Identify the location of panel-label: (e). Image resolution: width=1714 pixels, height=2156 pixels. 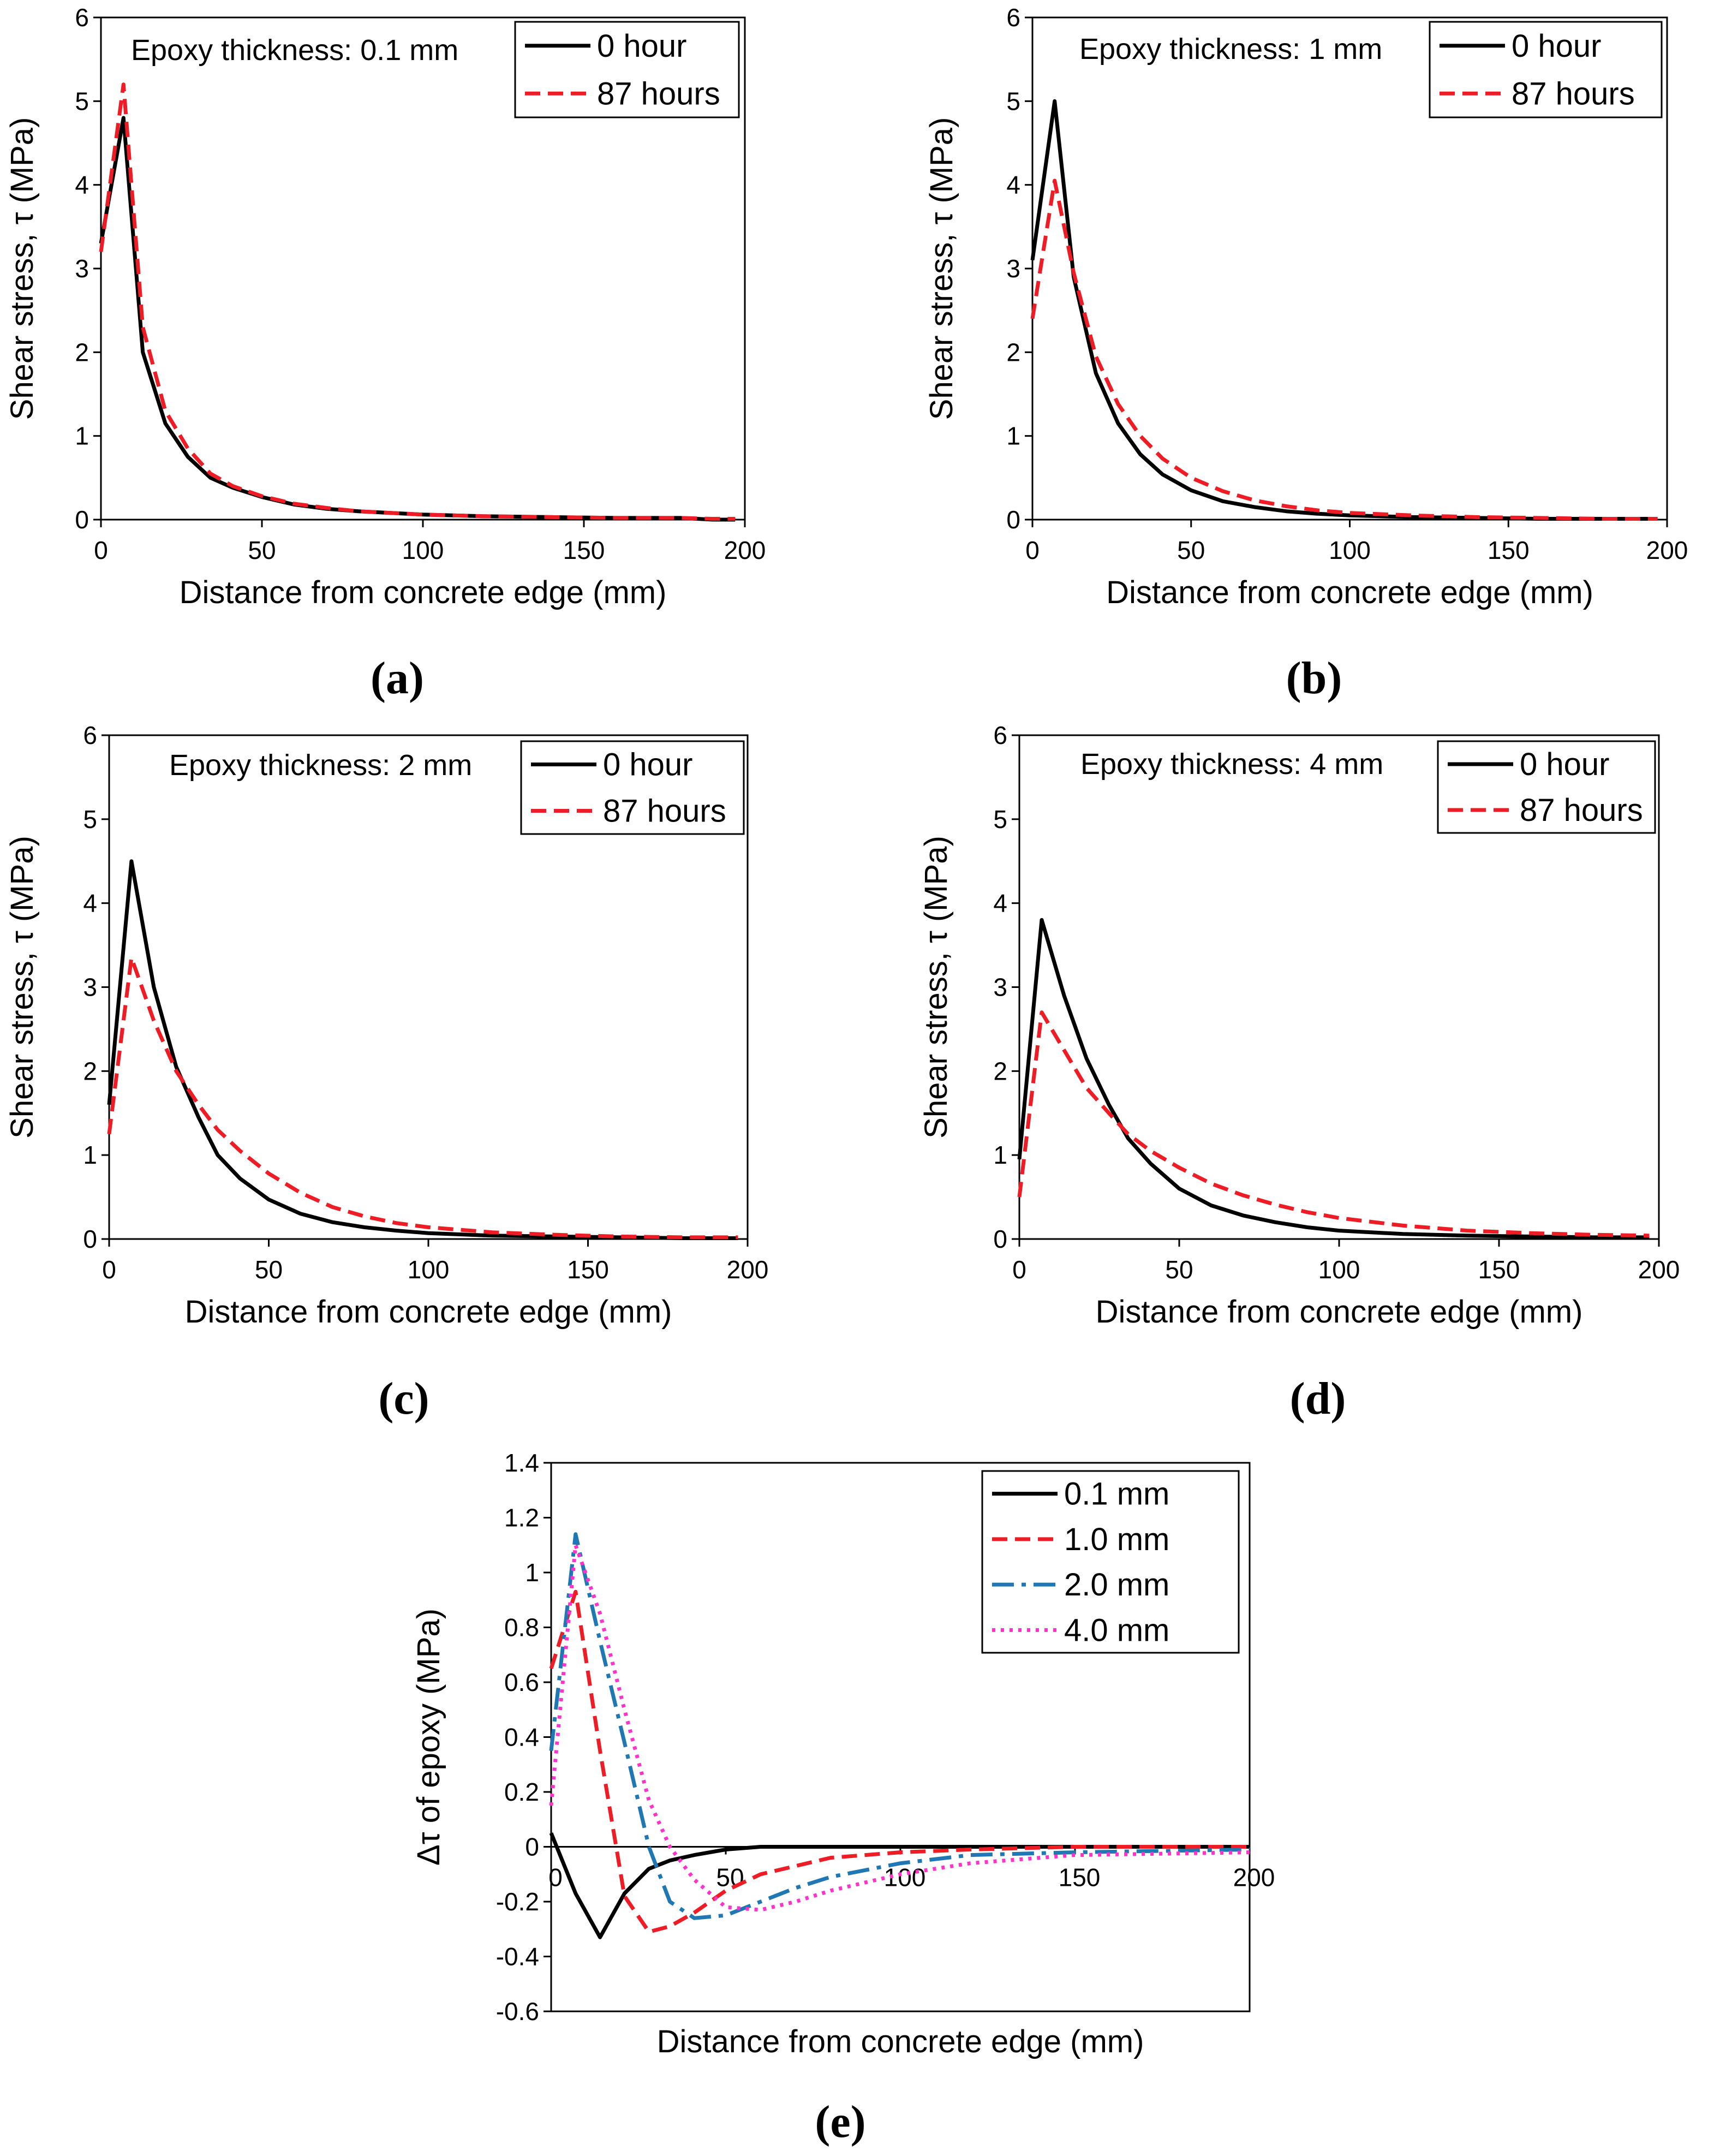
(840, 2122).